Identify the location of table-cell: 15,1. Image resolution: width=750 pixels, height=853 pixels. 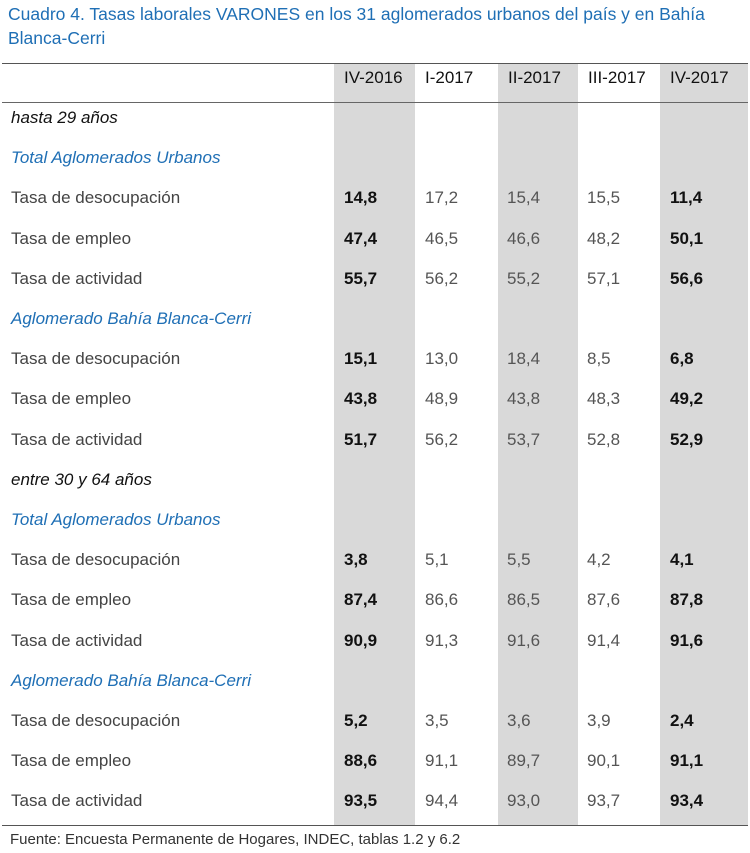
(361, 359).